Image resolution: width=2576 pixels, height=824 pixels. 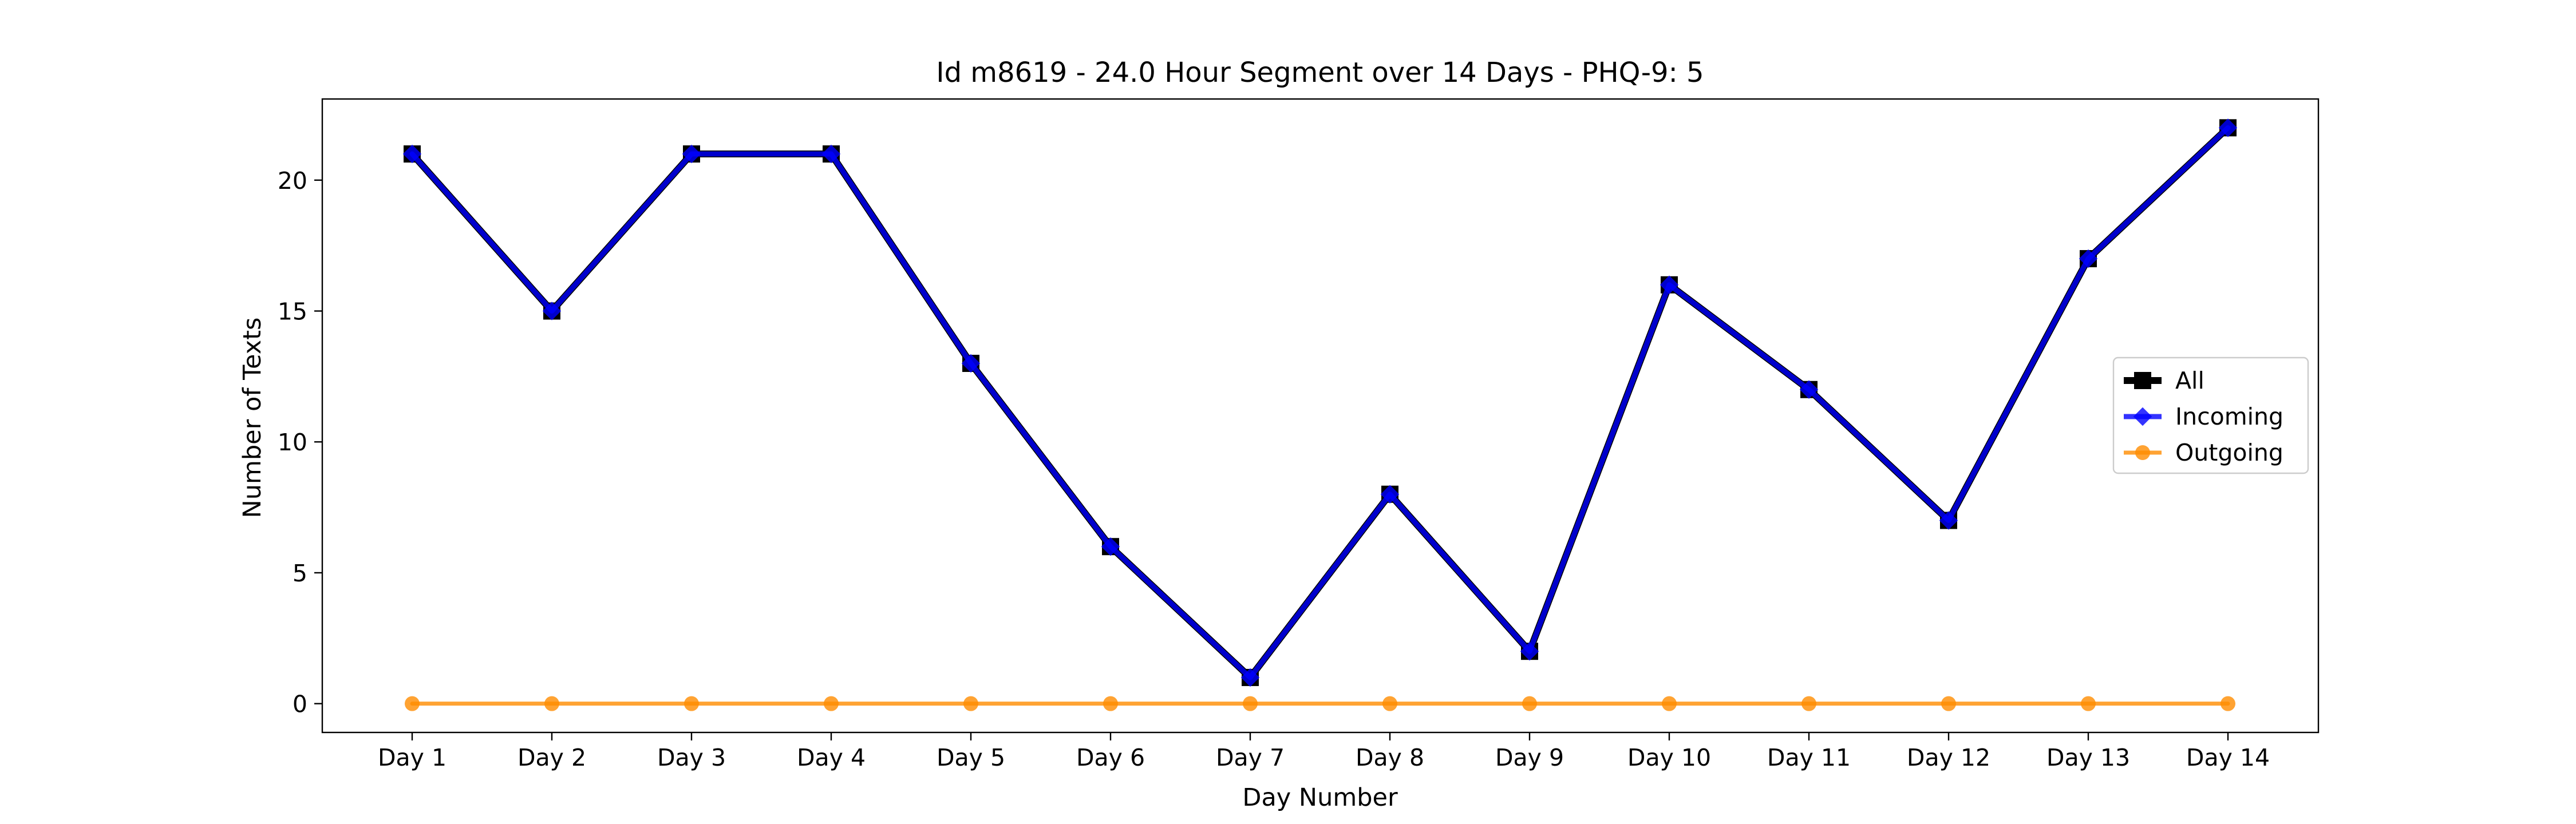 I want to click on y-tick-label: 15, so click(x=292, y=312).